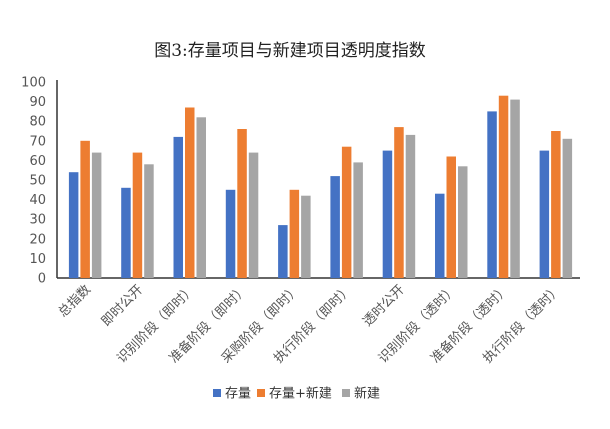 The width and height of the screenshot is (610, 429). Describe the element at coordinates (37, 181) in the screenshot. I see `y-tick-label: 50` at that location.